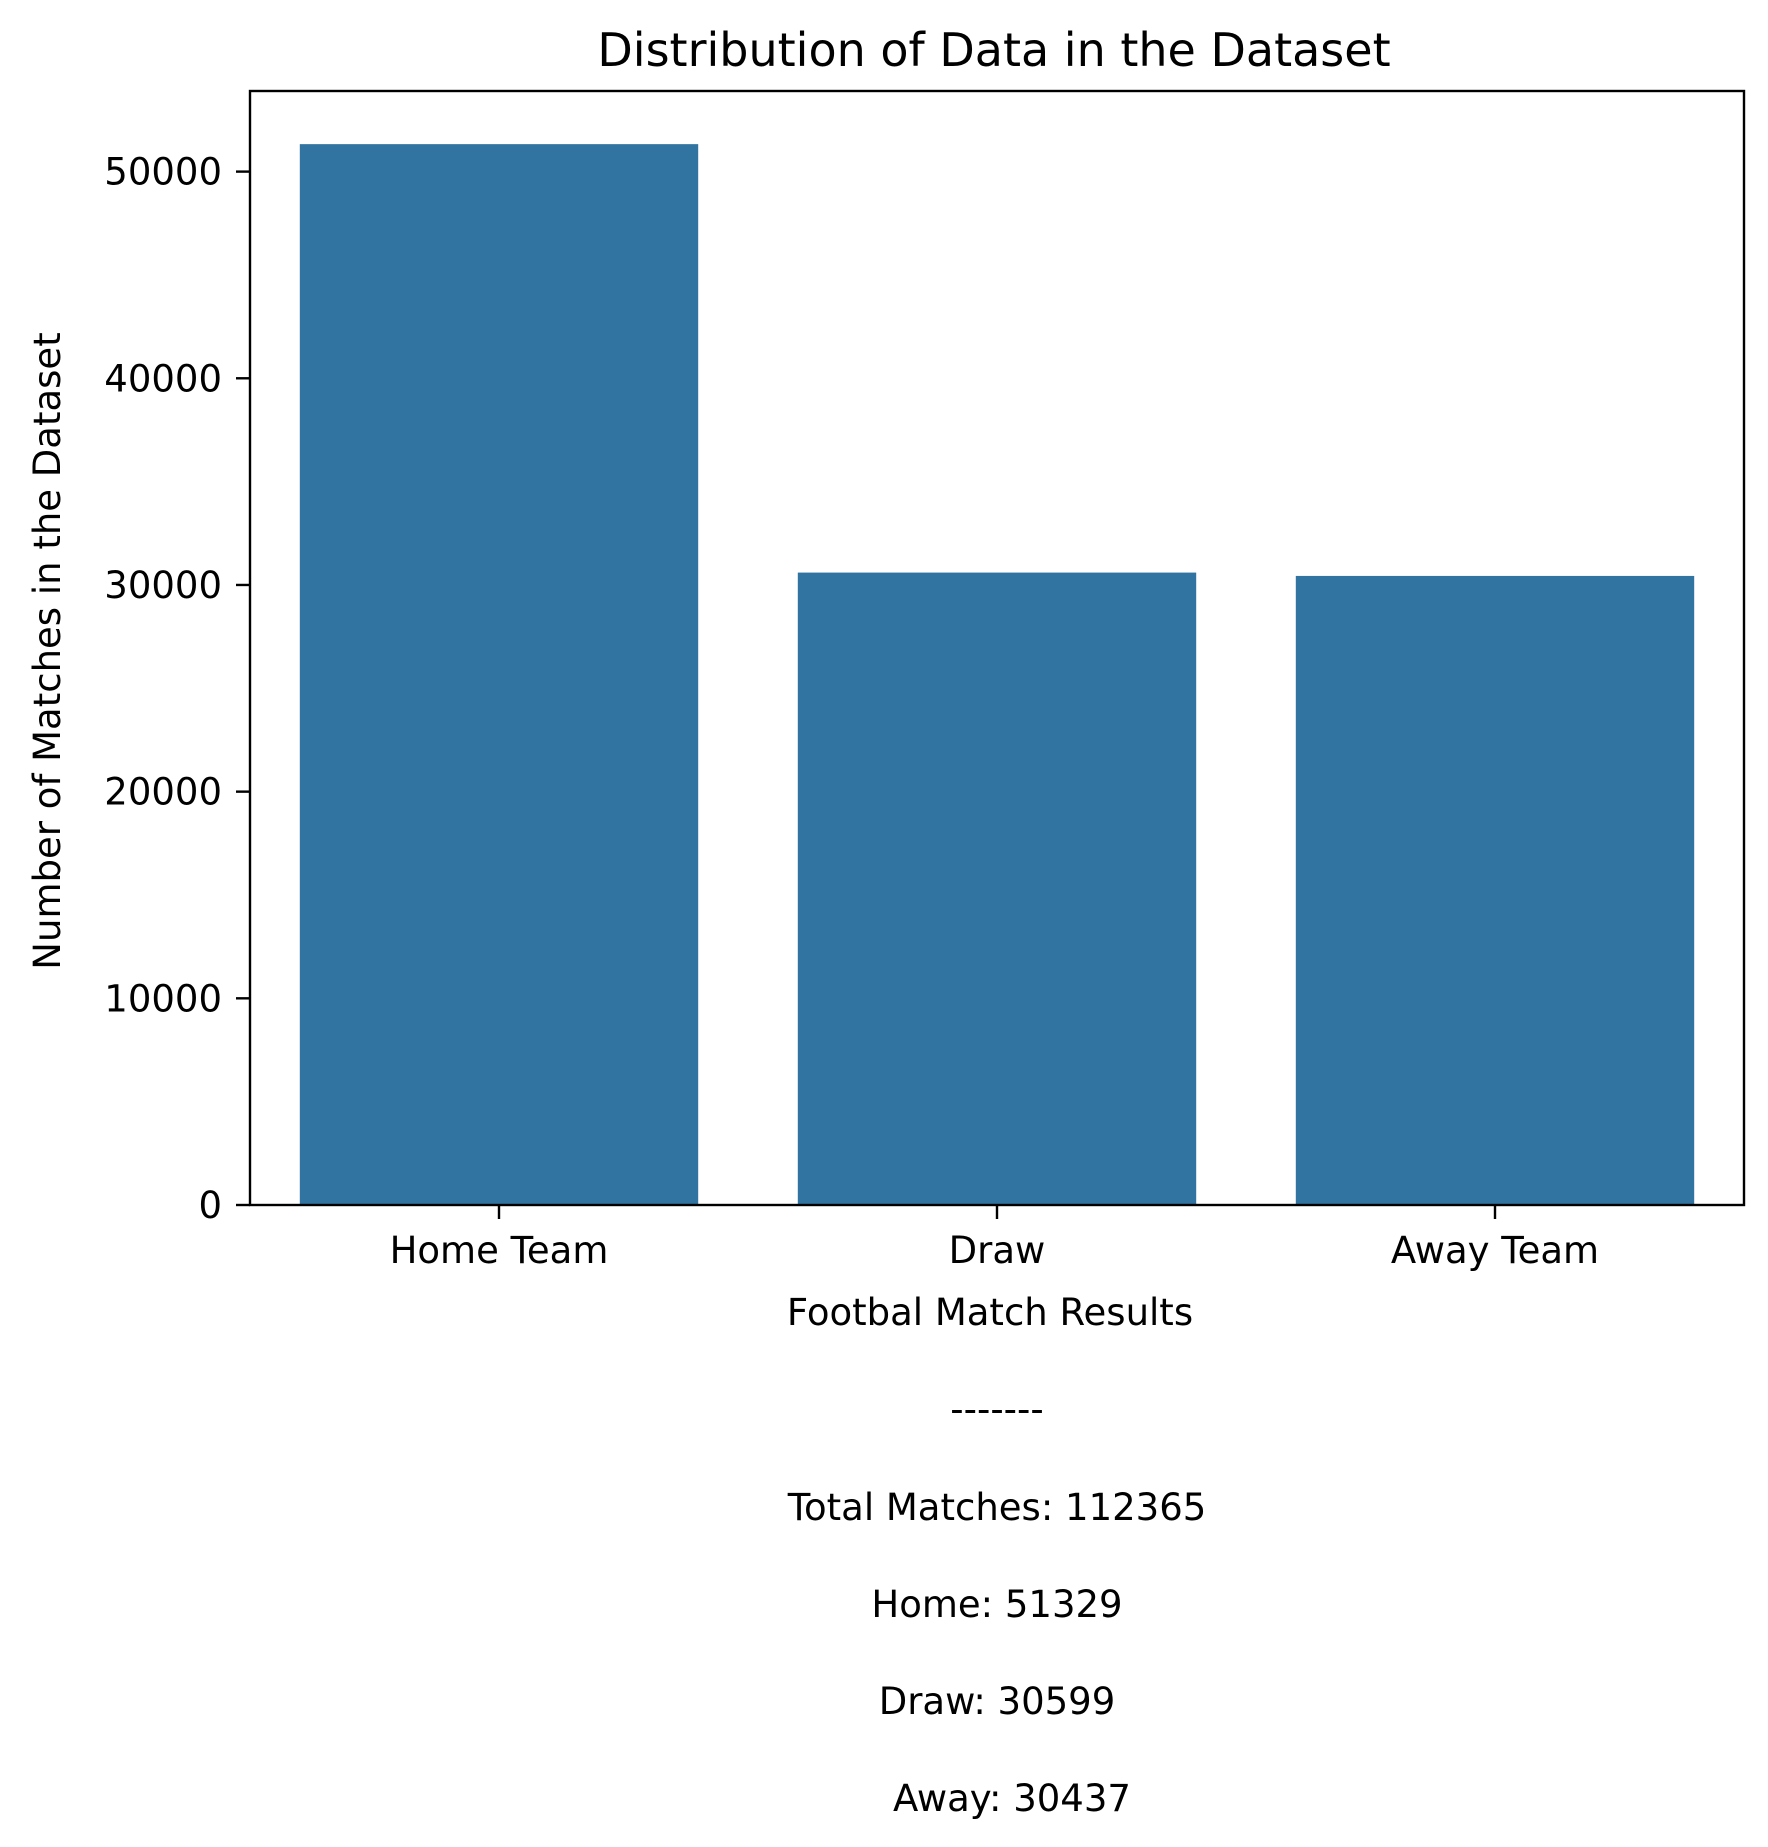 The image size is (1768, 1847). What do you see at coordinates (499, 1250) in the screenshot?
I see `x-tick-label: Home Team` at bounding box center [499, 1250].